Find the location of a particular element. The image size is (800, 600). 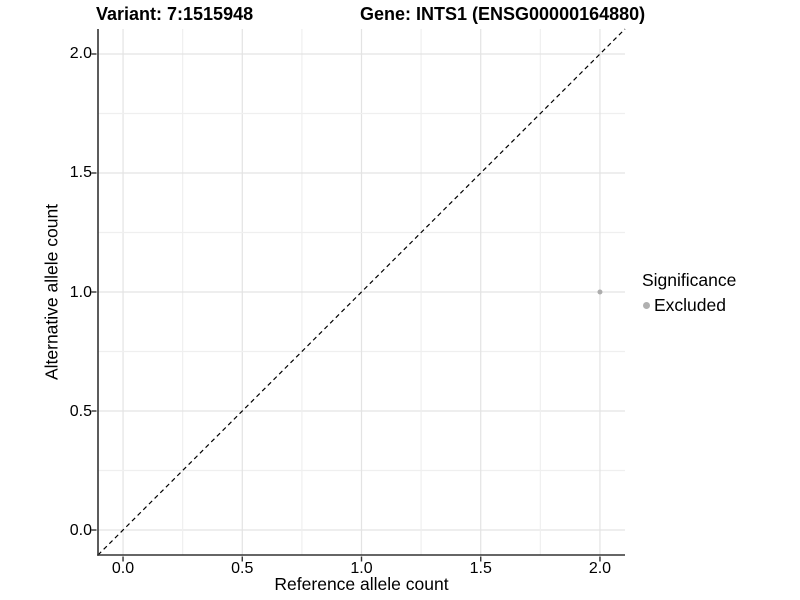

y-tick-label: 0.5 is located at coordinates (80, 411).